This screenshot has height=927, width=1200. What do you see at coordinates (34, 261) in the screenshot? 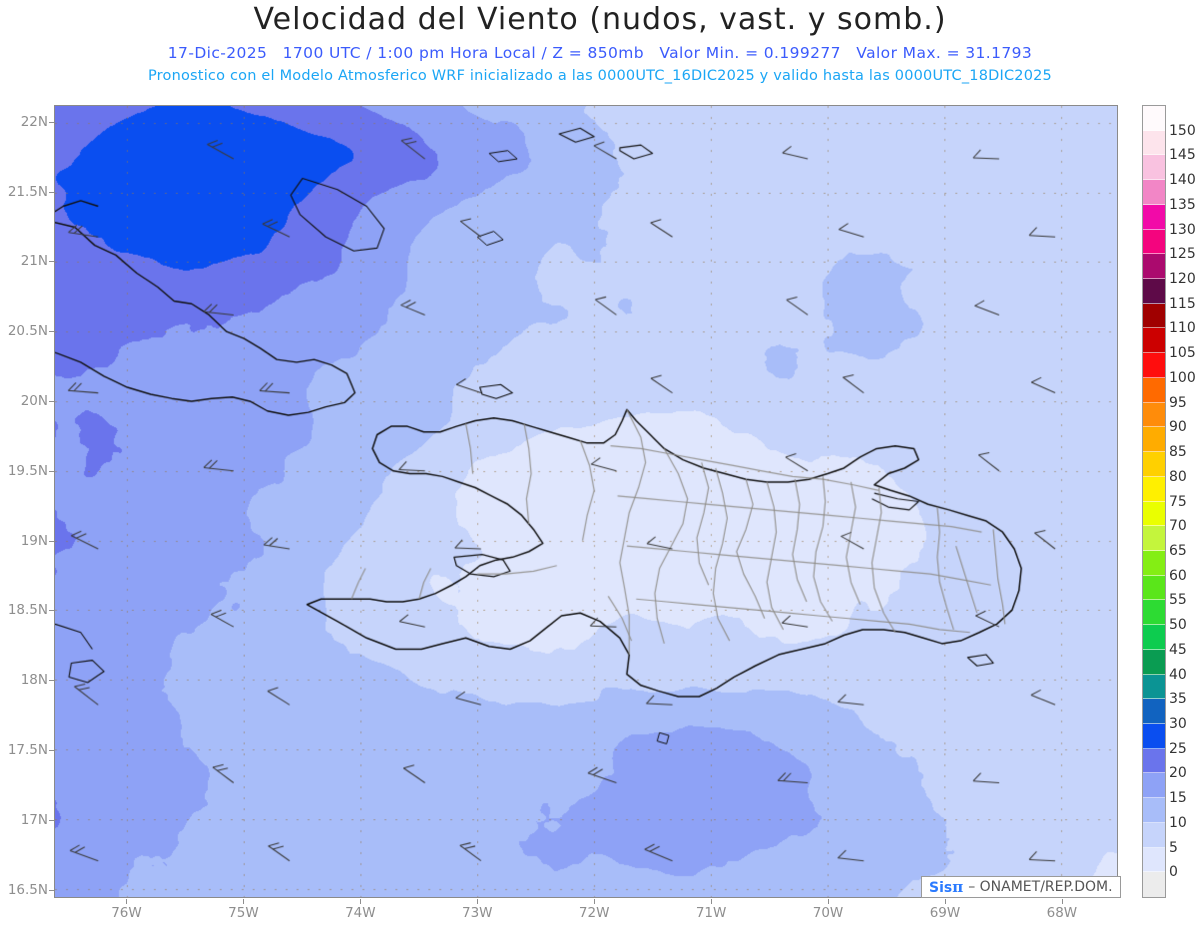
I see `latitude-tick-label: 21N` at bounding box center [34, 261].